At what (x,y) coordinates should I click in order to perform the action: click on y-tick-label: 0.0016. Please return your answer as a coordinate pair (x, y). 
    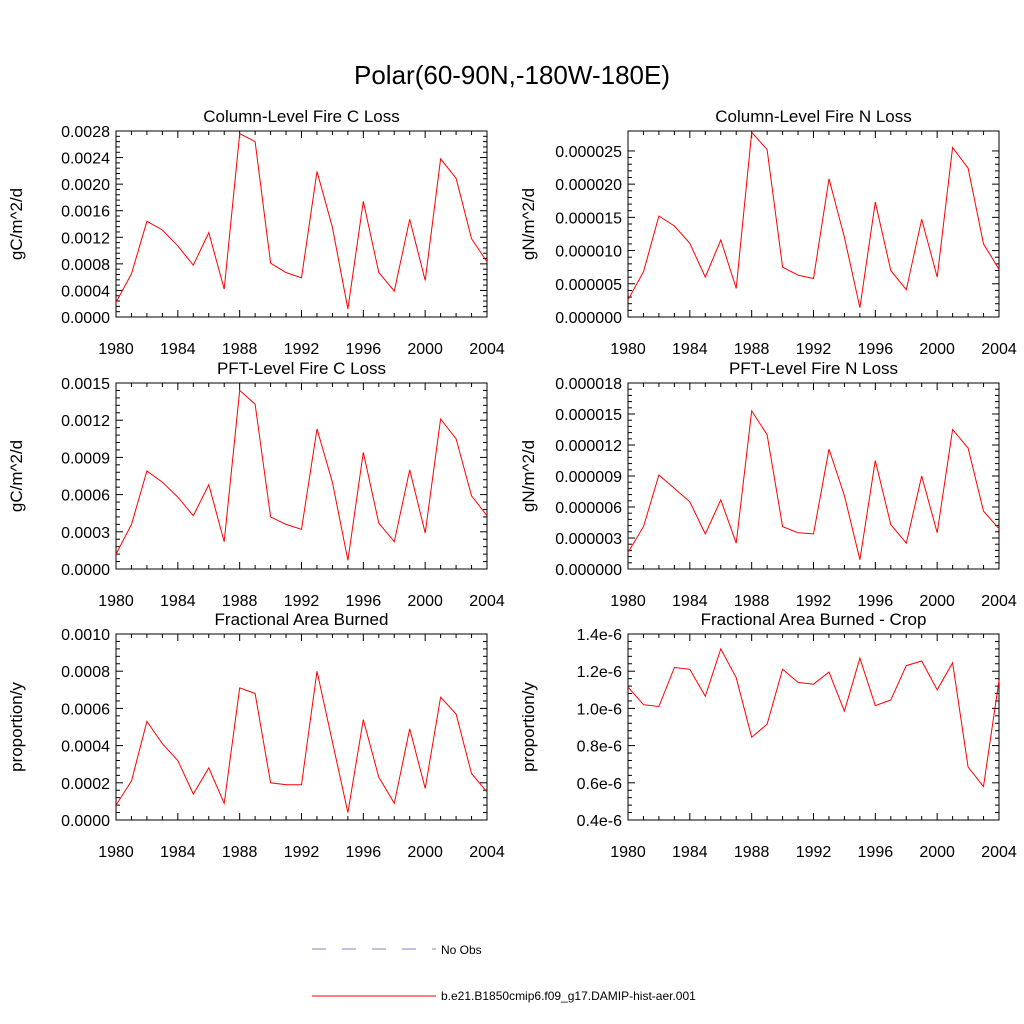
    Looking at the image, I should click on (85, 212).